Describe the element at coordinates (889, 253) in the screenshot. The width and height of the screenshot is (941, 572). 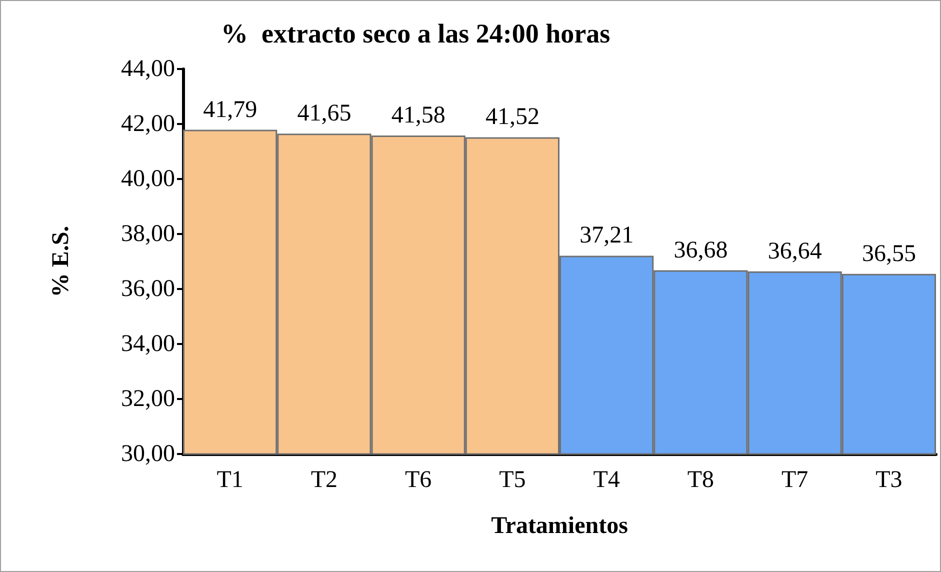
I see `data-label: 36,55` at that location.